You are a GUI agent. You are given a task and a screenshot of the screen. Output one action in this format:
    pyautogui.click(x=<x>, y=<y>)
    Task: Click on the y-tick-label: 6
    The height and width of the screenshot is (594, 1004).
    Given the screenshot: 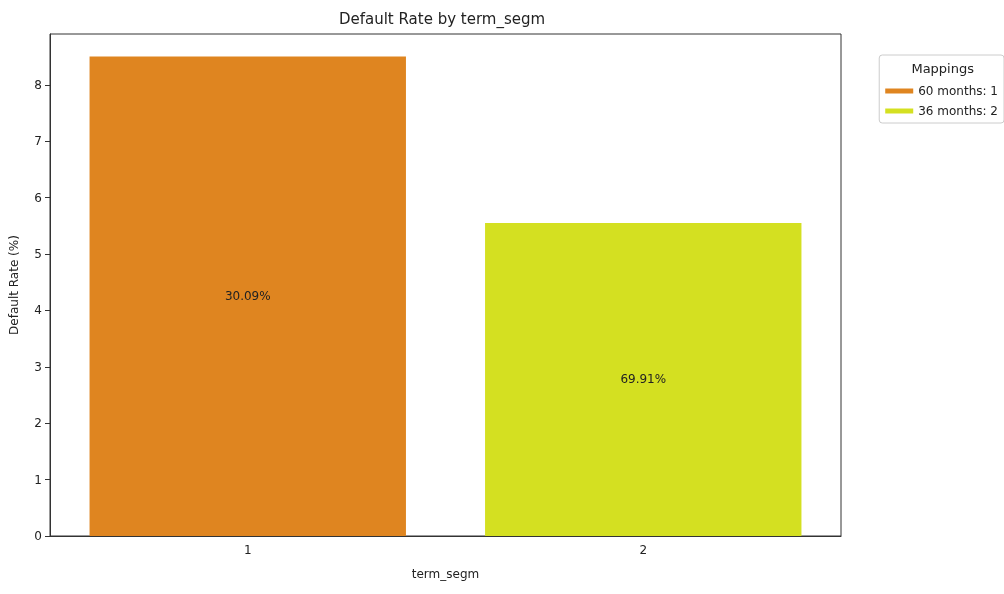 What is the action you would take?
    pyautogui.click(x=38, y=197)
    